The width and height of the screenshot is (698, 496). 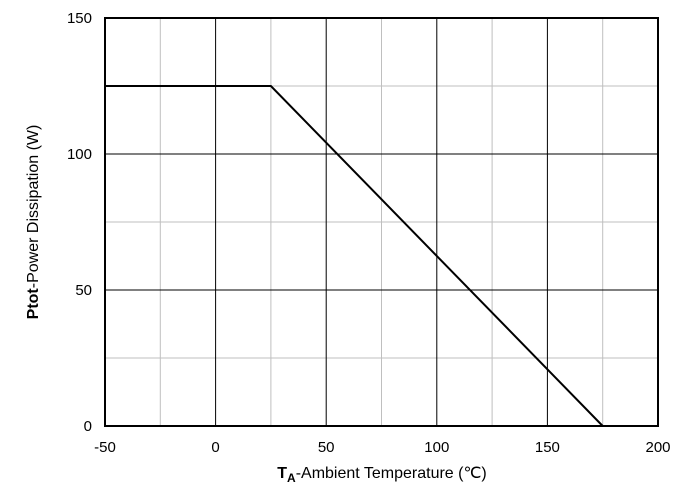 I want to click on y-axis-label: Ptot-Power Dissipation (W), so click(x=33, y=222).